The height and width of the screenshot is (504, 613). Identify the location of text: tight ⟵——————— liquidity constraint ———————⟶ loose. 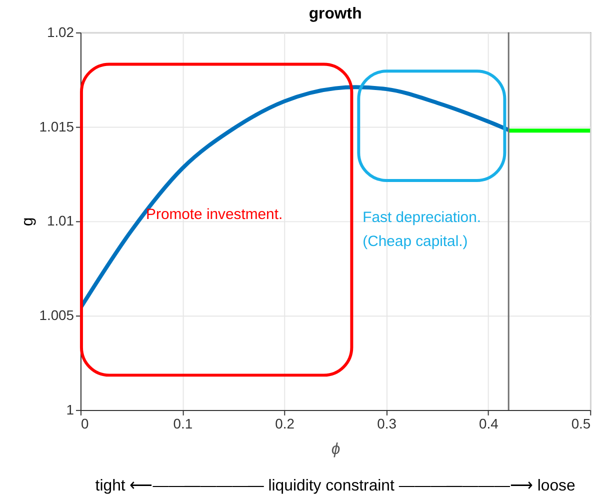
(335, 485).